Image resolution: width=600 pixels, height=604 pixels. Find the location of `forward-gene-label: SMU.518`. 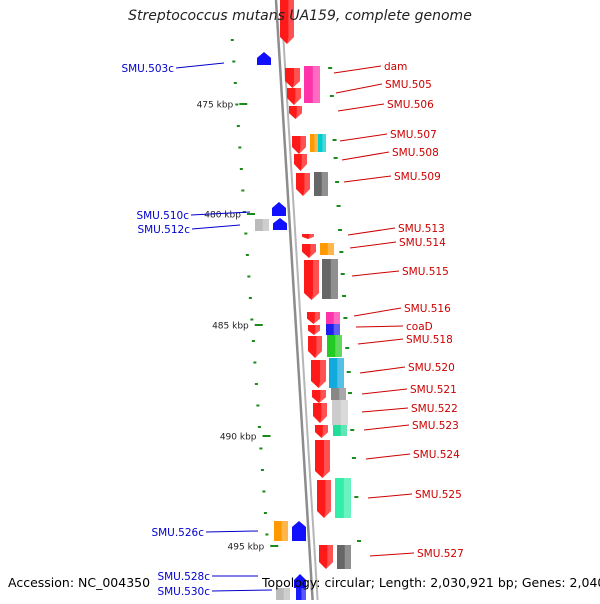

forward-gene-label: SMU.518 is located at coordinates (429, 340).